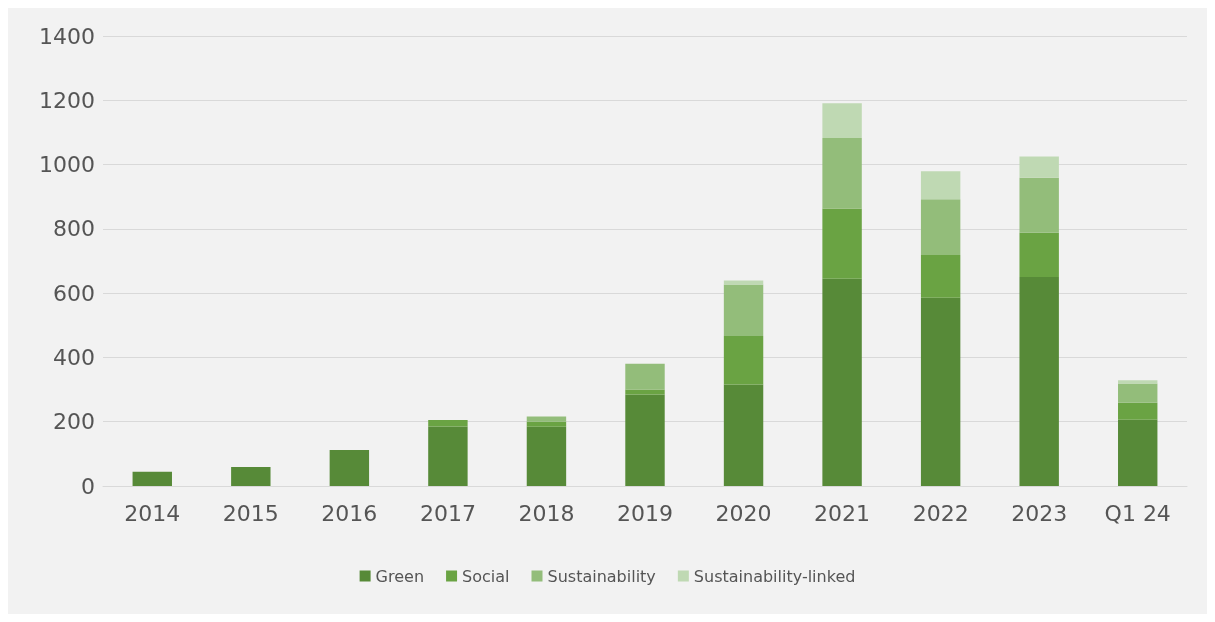 The width and height of the screenshot is (1215, 622). What do you see at coordinates (74, 422) in the screenshot?
I see `y-tick-label: 200` at bounding box center [74, 422].